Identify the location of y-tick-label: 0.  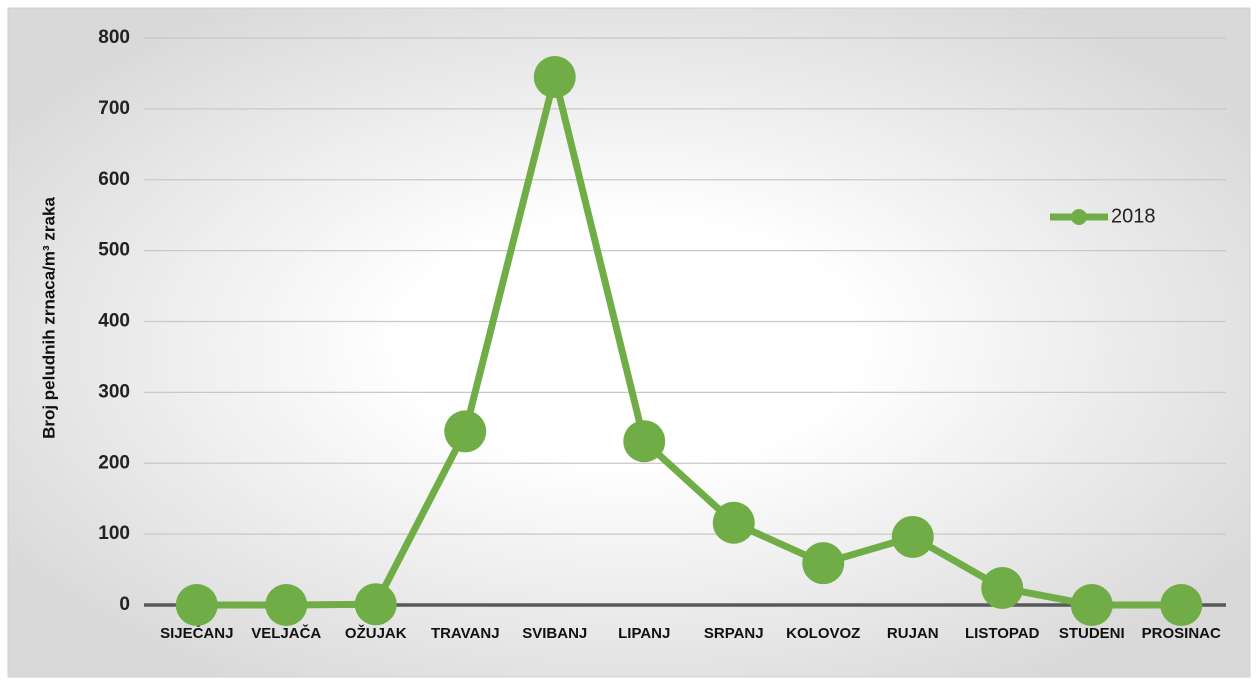
(124, 604).